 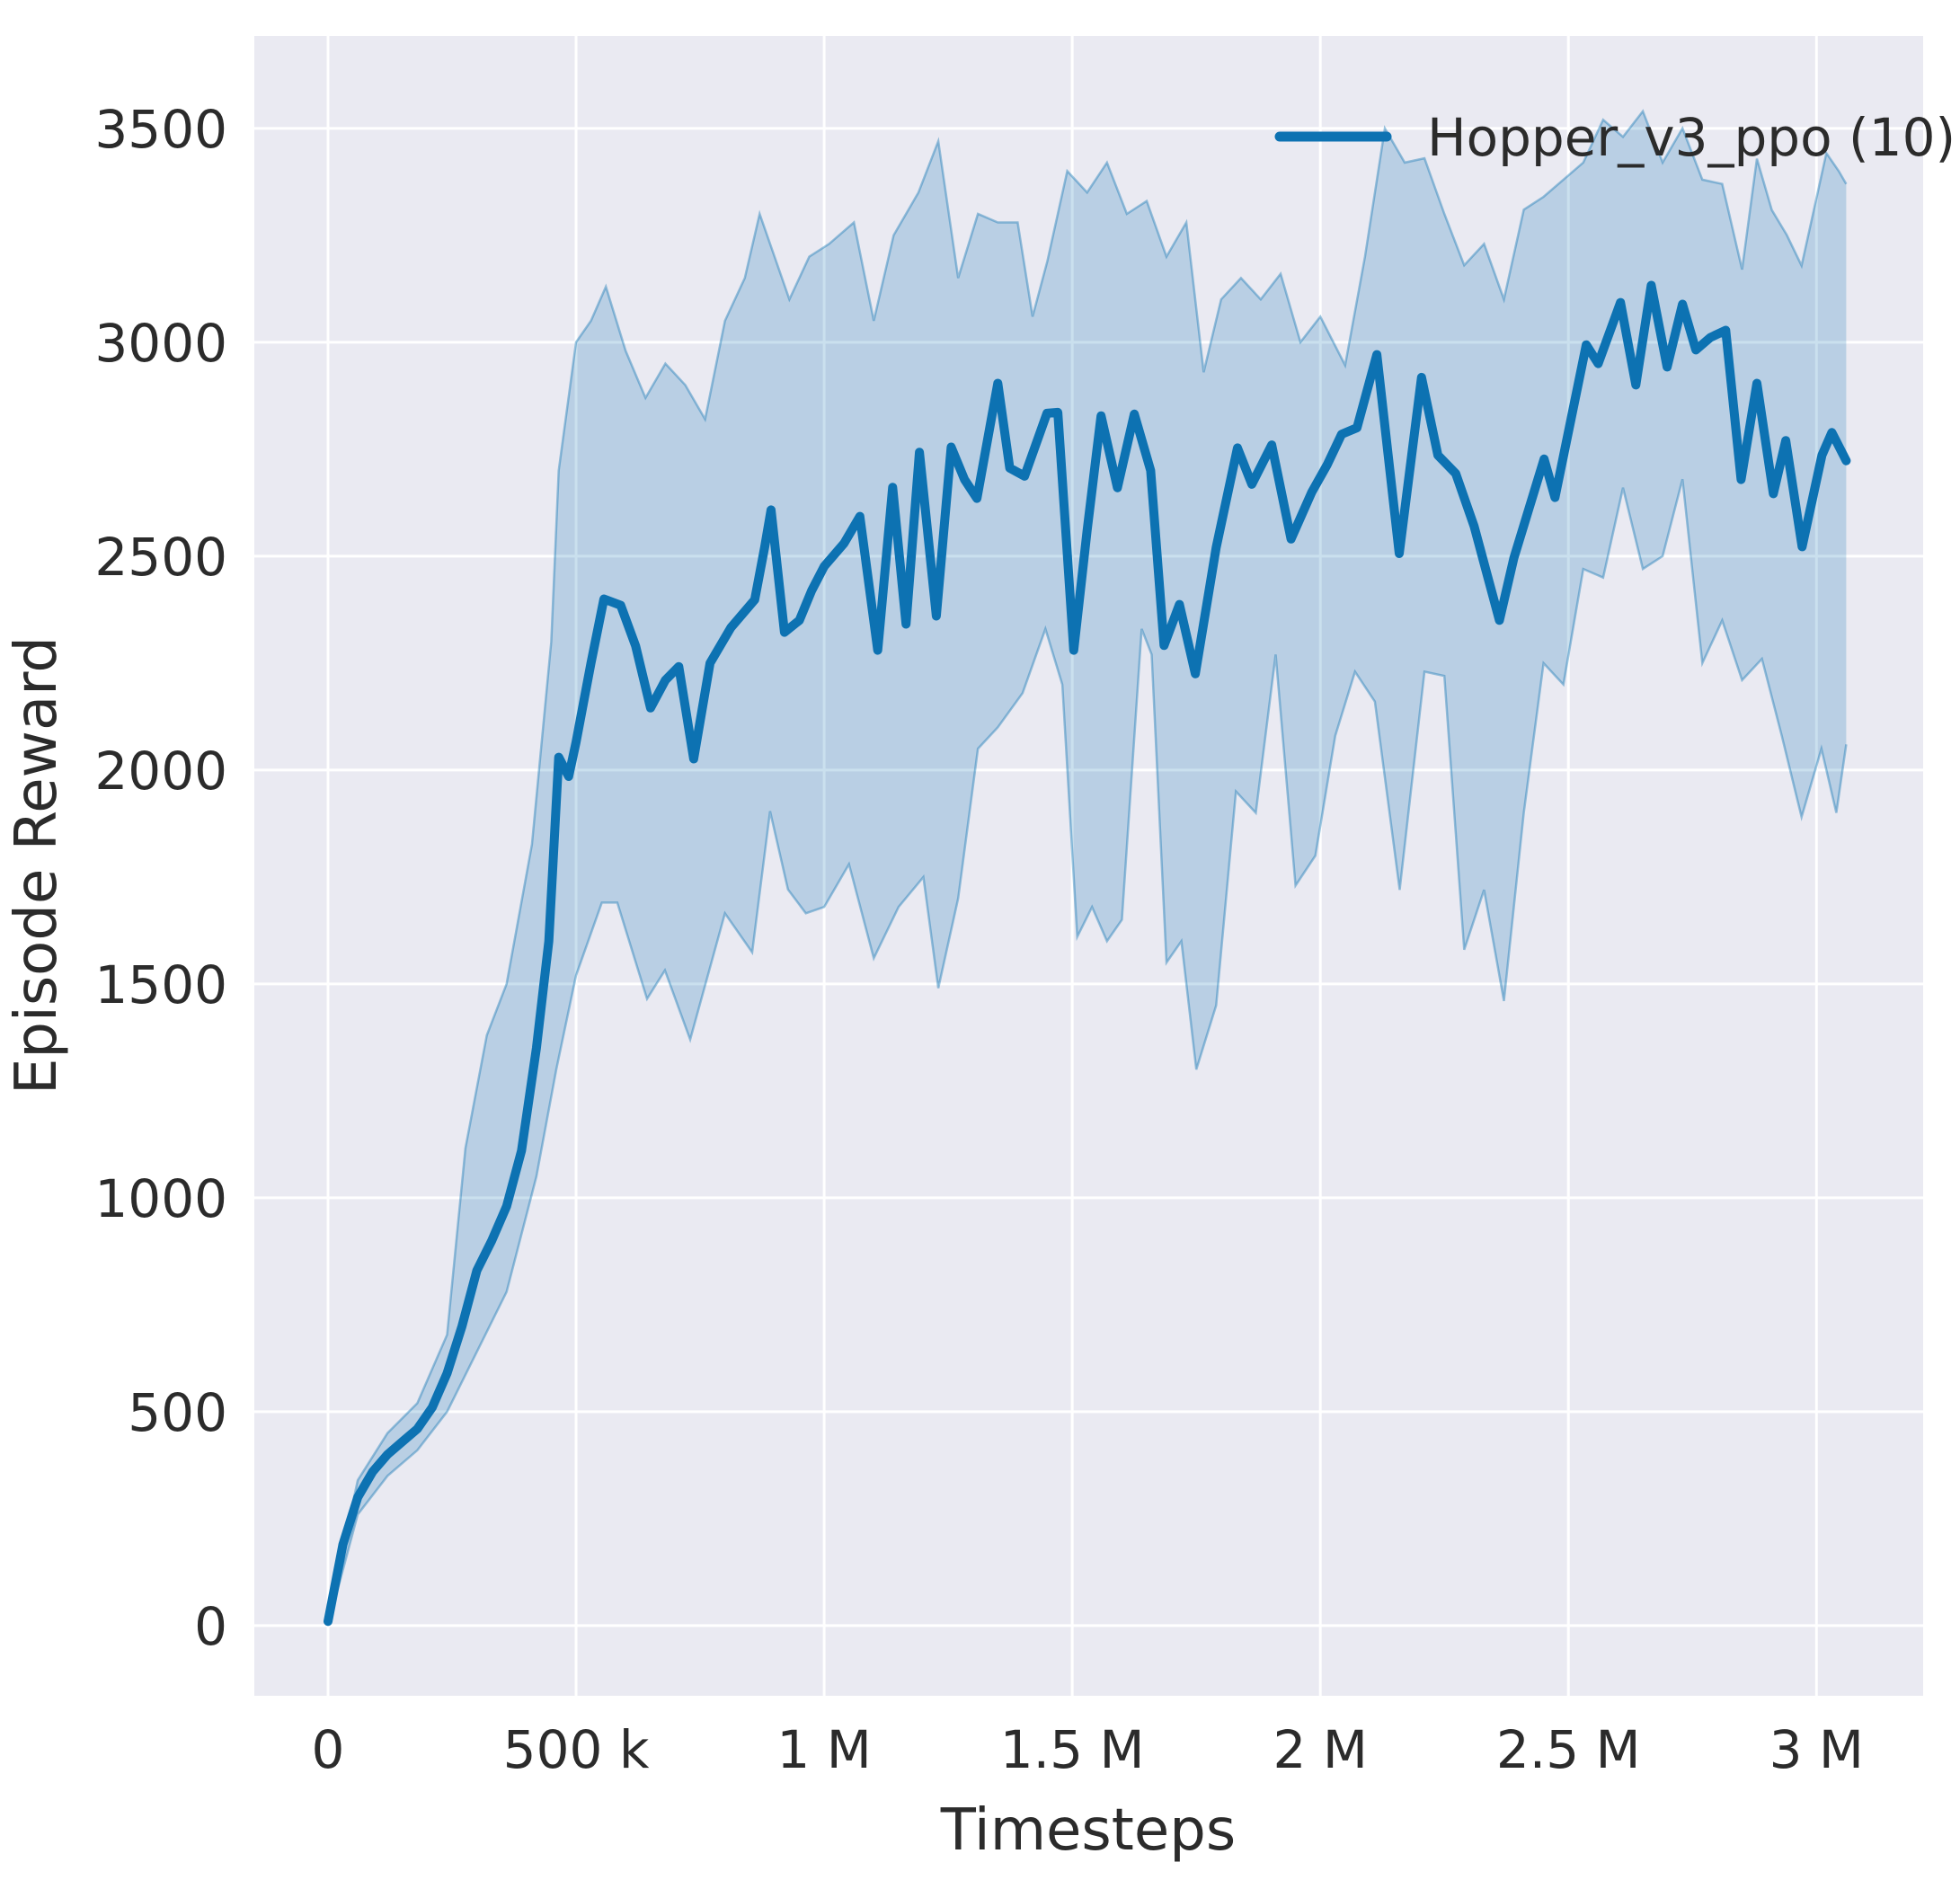 What do you see at coordinates (161, 343) in the screenshot?
I see `y-tick-label: 3000` at bounding box center [161, 343].